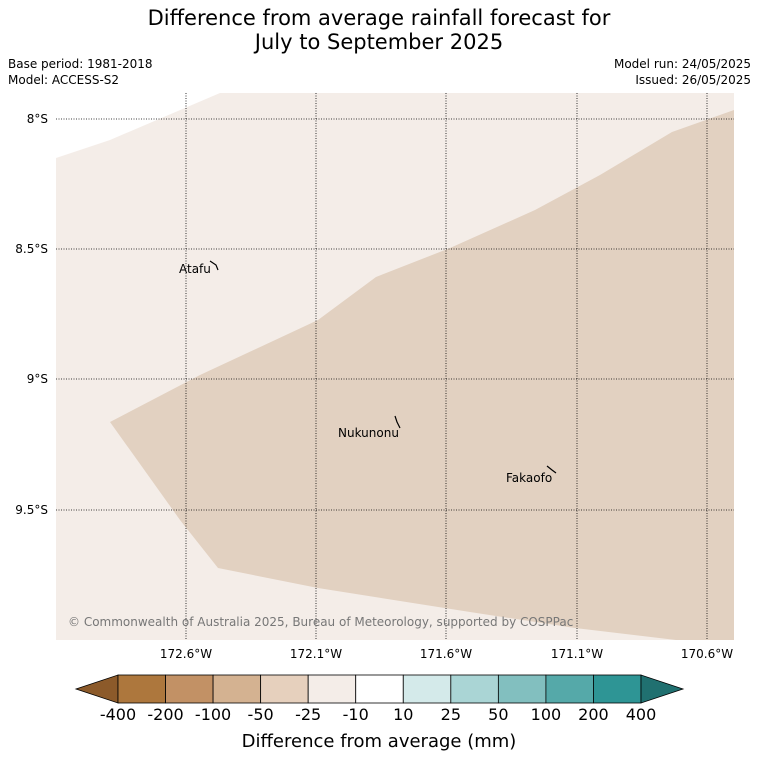 This screenshot has height=781, width=758. Describe the element at coordinates (214, 265) in the screenshot. I see `atafu-atoll` at that location.